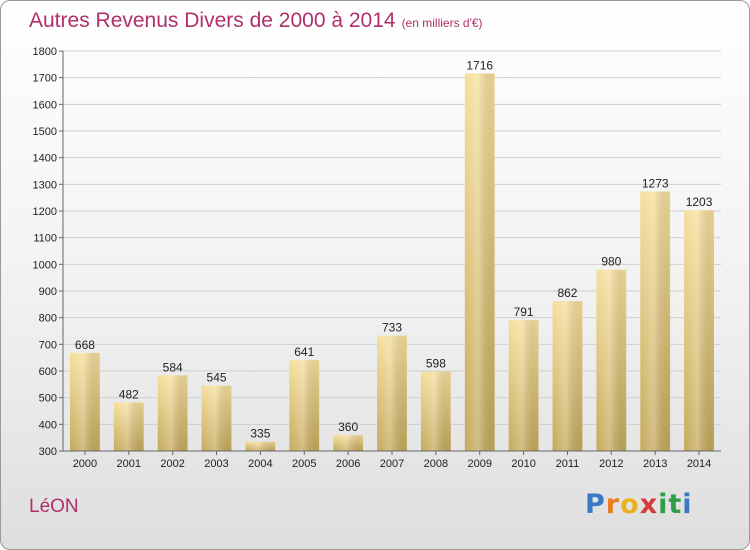 The height and width of the screenshot is (550, 750). What do you see at coordinates (45, 52) in the screenshot?
I see `y-tick-label: 1800` at bounding box center [45, 52].